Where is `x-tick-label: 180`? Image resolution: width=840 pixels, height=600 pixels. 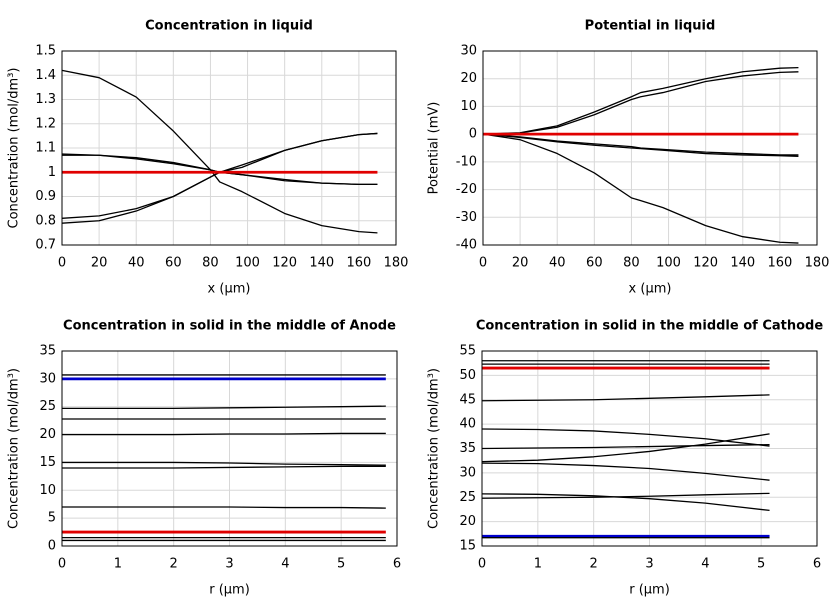
x-tick-label: 180 is located at coordinates (817, 263).